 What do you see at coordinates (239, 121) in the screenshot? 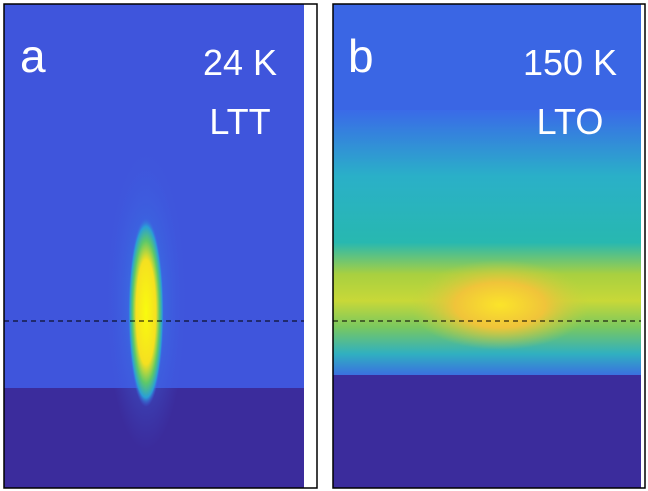
I see `phase-label: LTT` at bounding box center [239, 121].